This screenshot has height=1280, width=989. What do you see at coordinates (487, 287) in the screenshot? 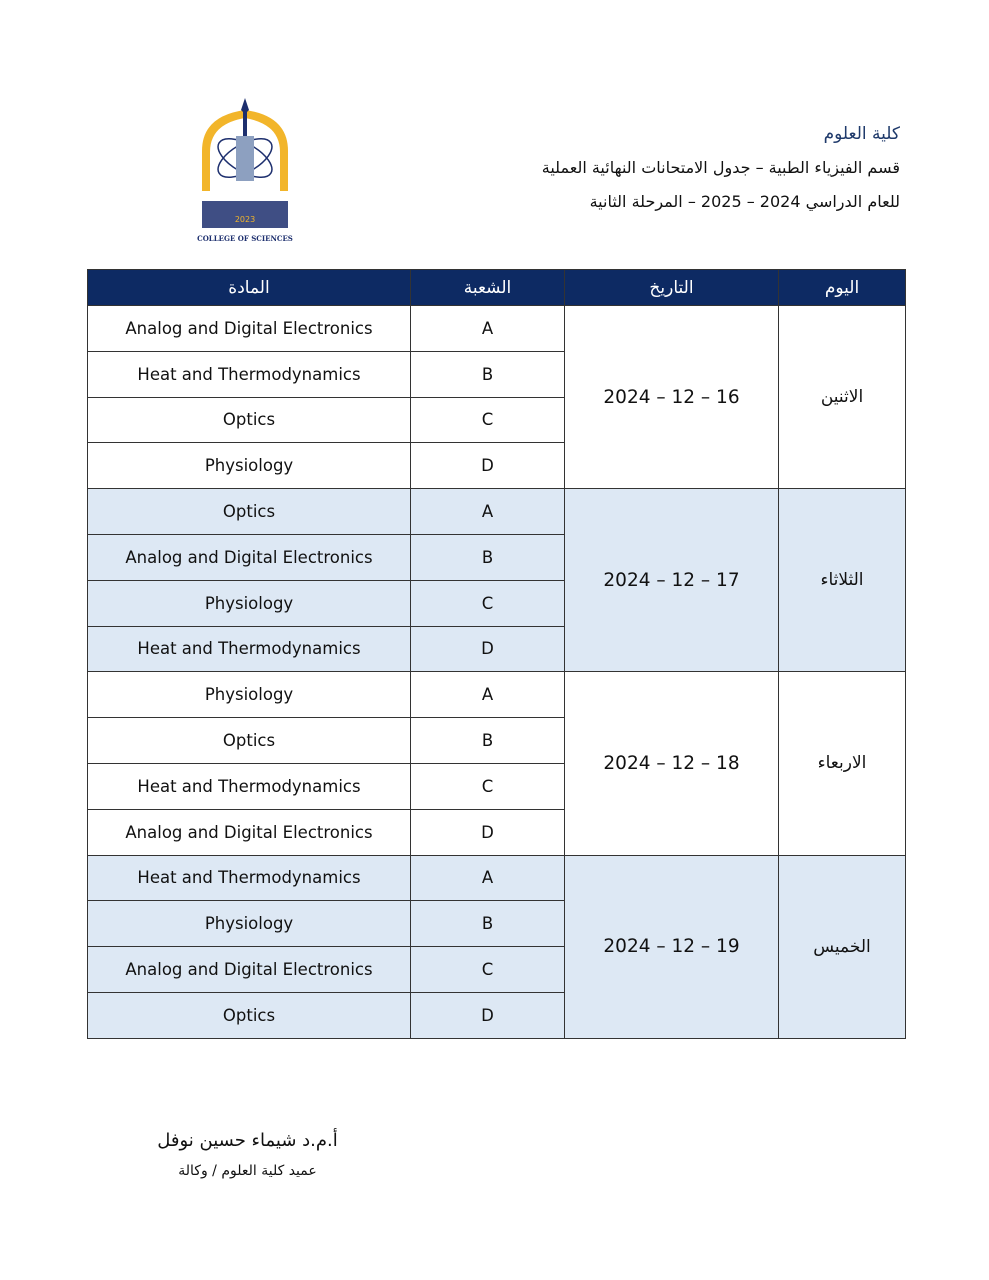
I see `header-section: الشعبة` at bounding box center [487, 287].